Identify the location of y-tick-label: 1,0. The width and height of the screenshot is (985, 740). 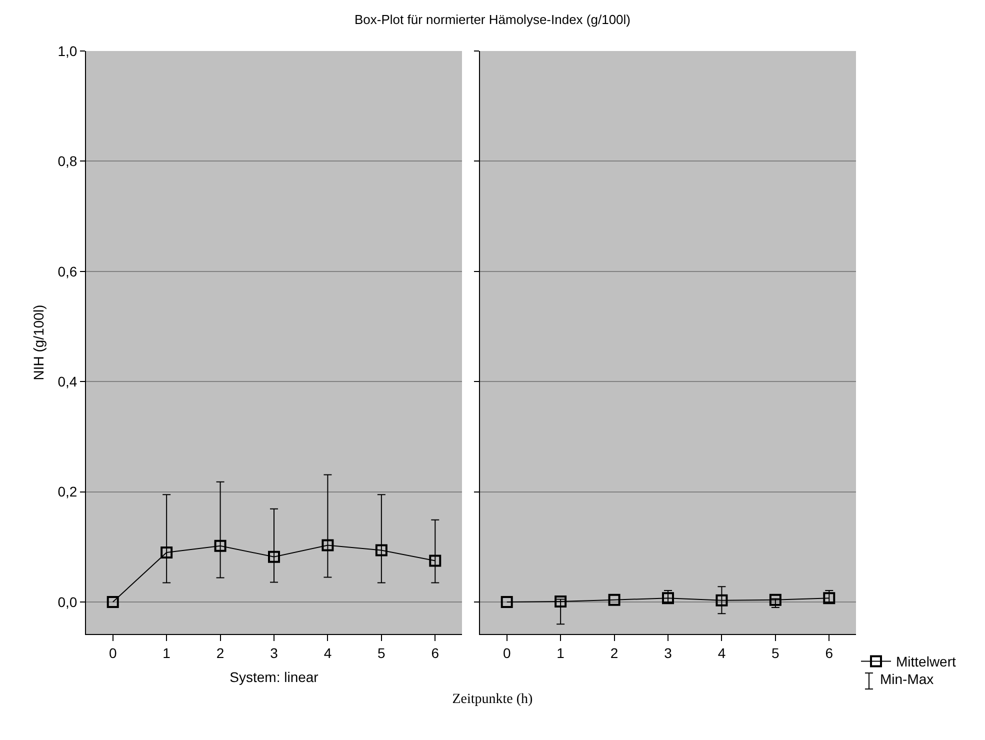
(68, 50).